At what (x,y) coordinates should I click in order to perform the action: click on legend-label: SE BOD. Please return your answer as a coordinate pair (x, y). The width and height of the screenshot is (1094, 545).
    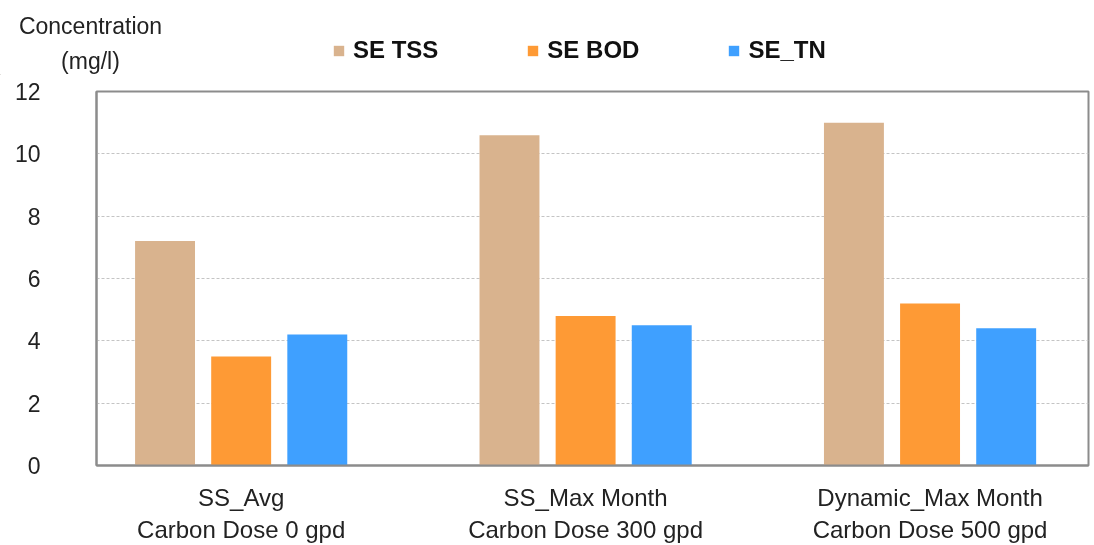
    Looking at the image, I should click on (593, 50).